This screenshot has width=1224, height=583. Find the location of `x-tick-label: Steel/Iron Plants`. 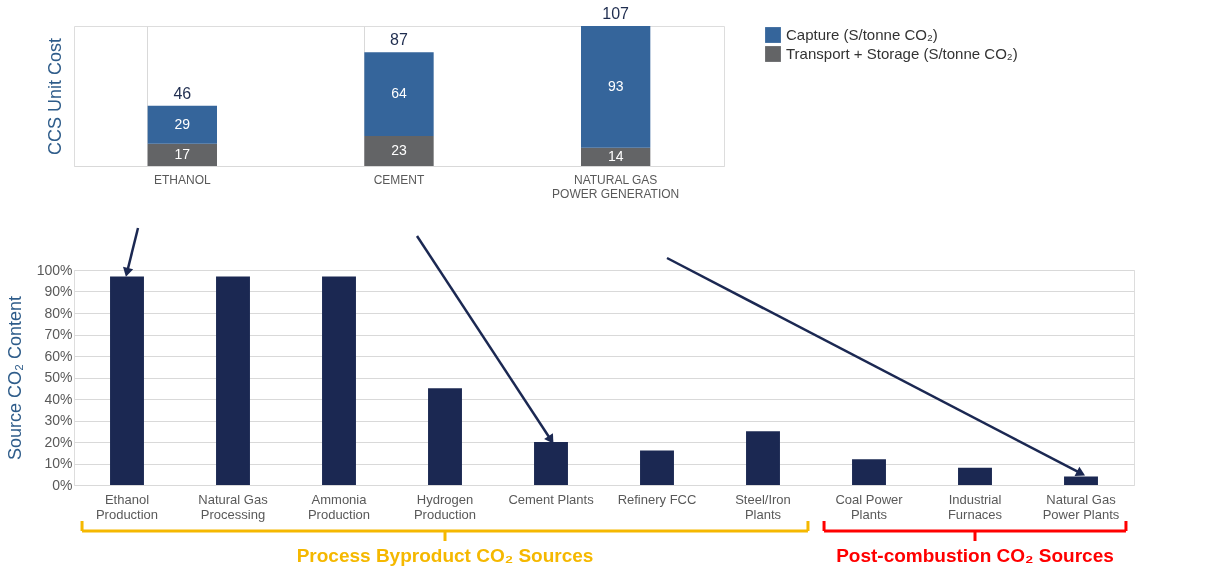

x-tick-label: Steel/Iron Plants is located at coordinates (763, 506).